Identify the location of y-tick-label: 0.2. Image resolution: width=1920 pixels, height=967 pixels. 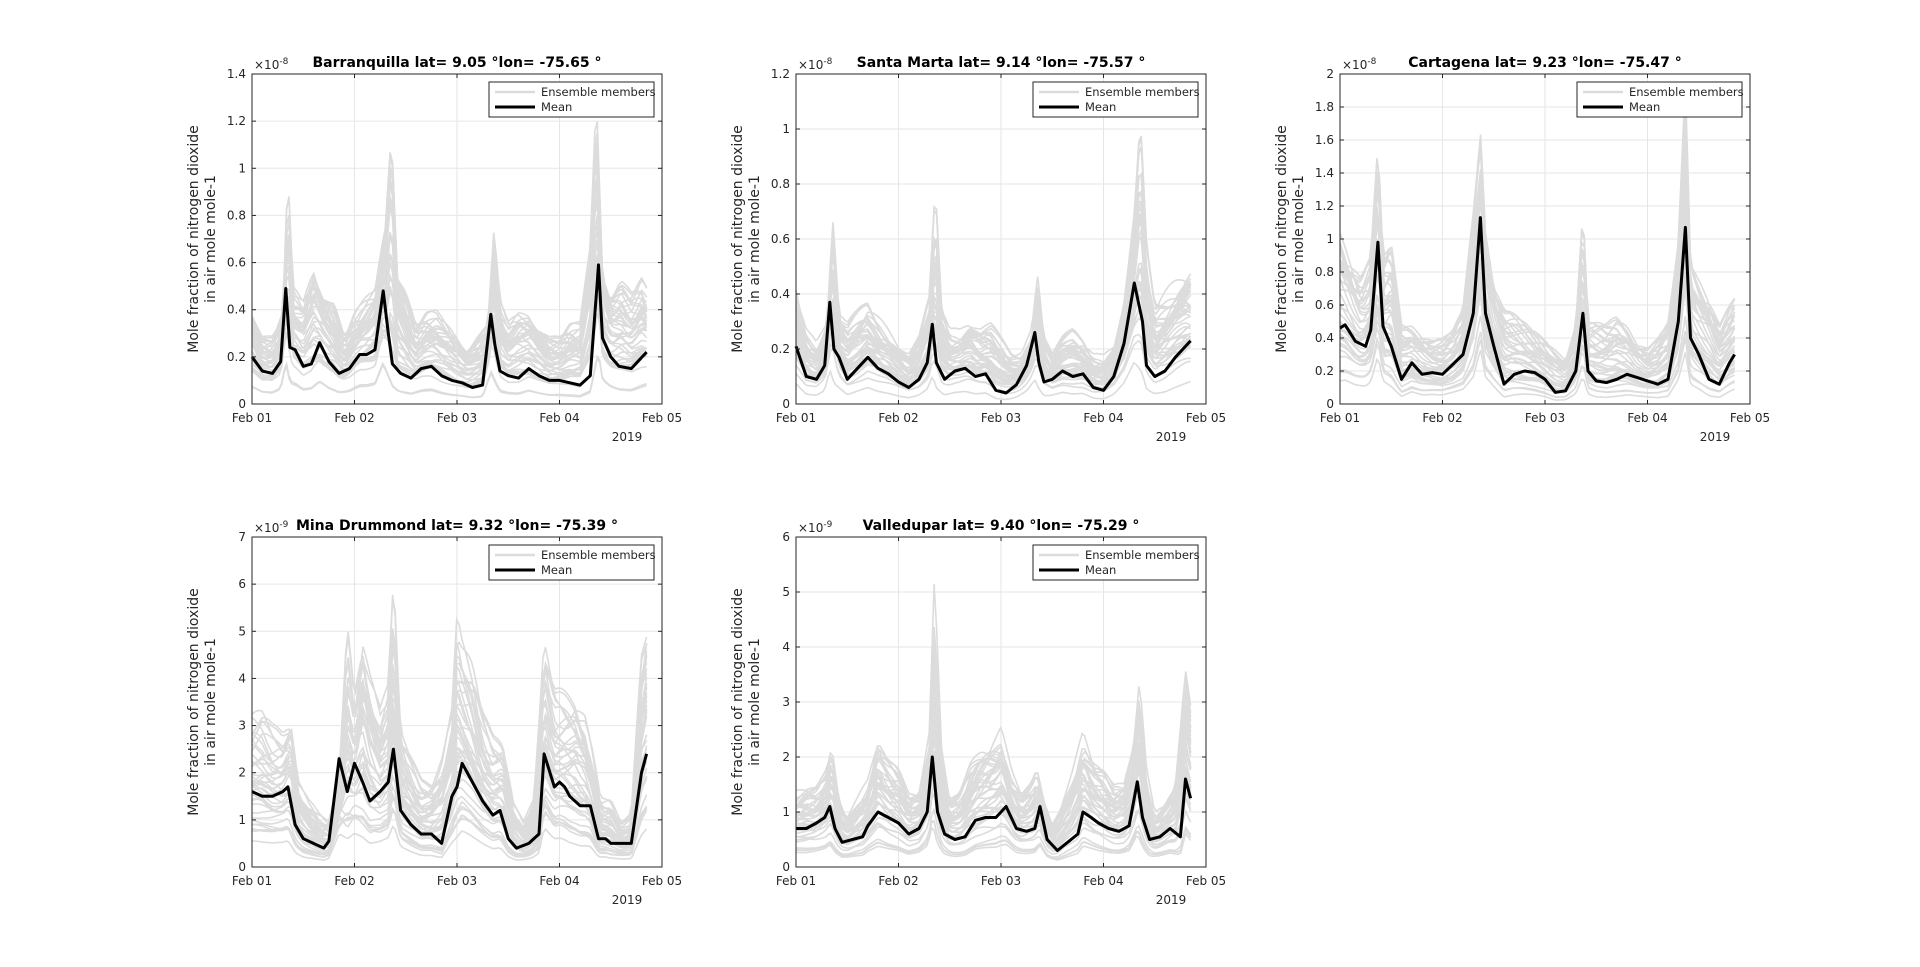
(1324, 371).